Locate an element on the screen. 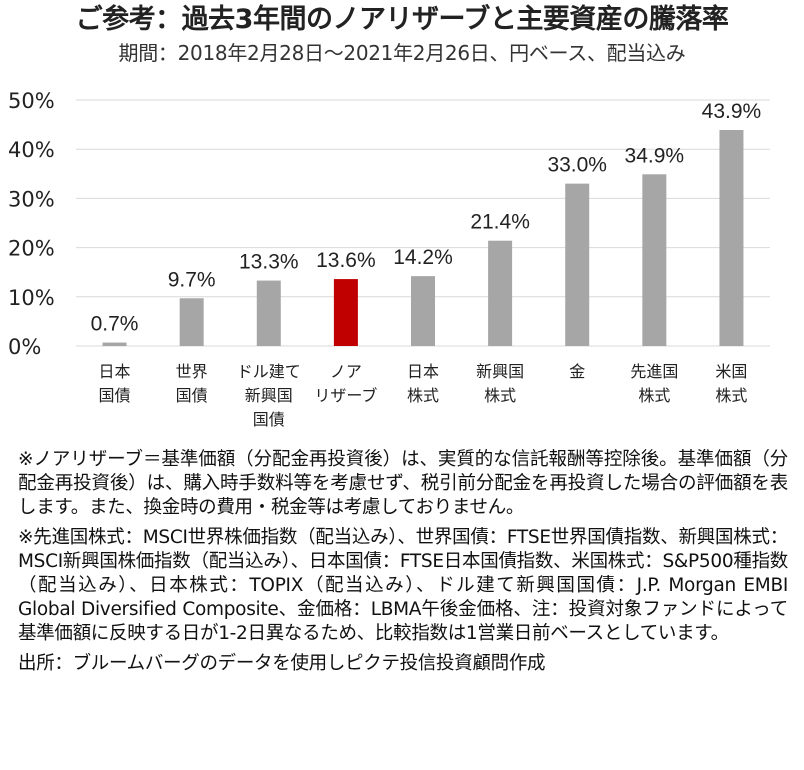 This screenshot has width=804, height=770. y-tick-label: 30% is located at coordinates (31, 199).